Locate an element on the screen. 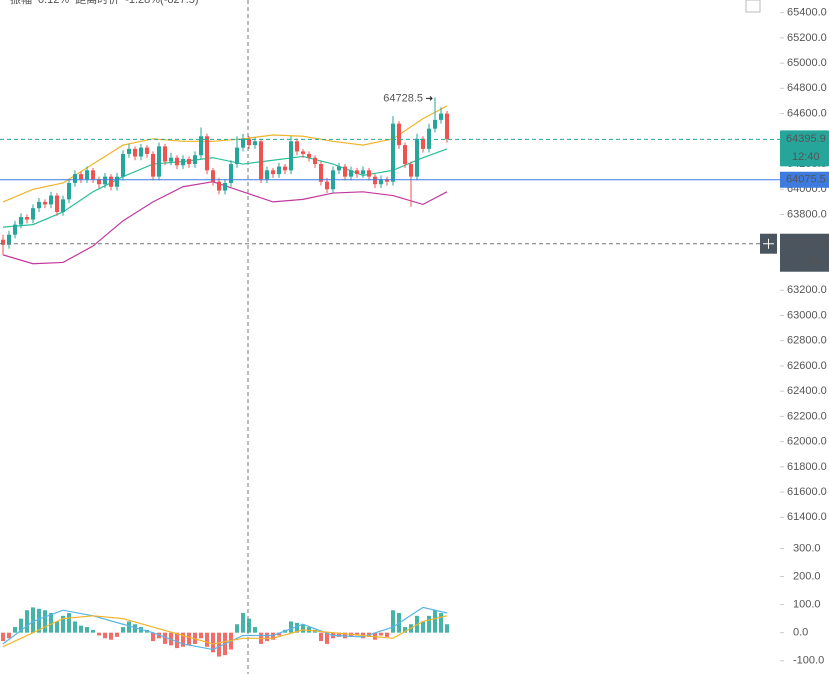  high-arrow is located at coordinates (429, 98).